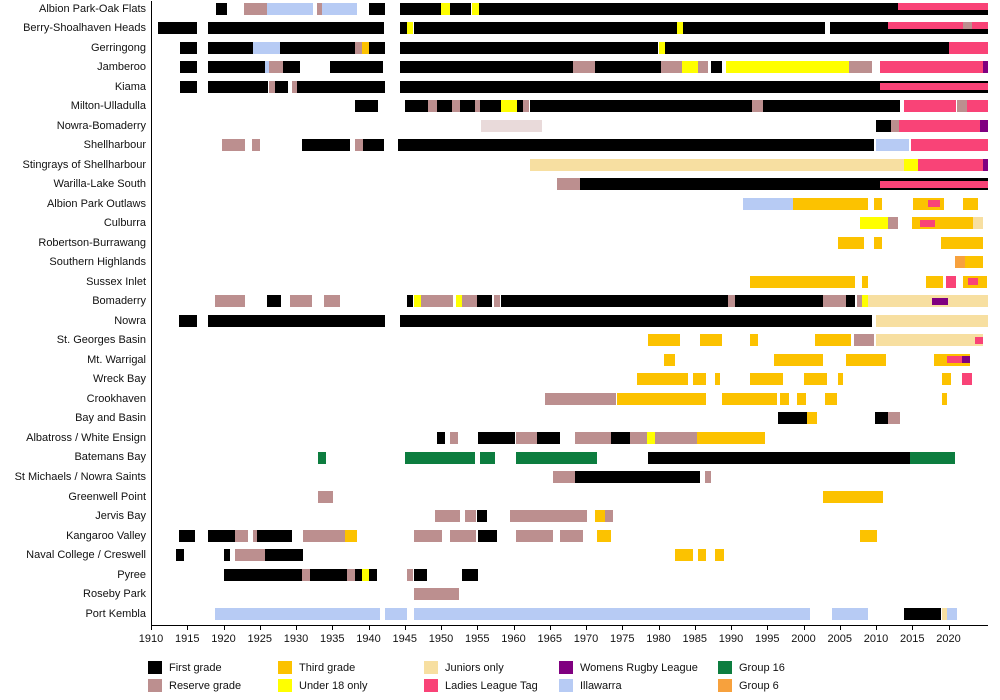 This screenshot has height=700, width=1000. Describe the element at coordinates (622, 639) in the screenshot. I see `axis-tick-label: 1975` at that location.